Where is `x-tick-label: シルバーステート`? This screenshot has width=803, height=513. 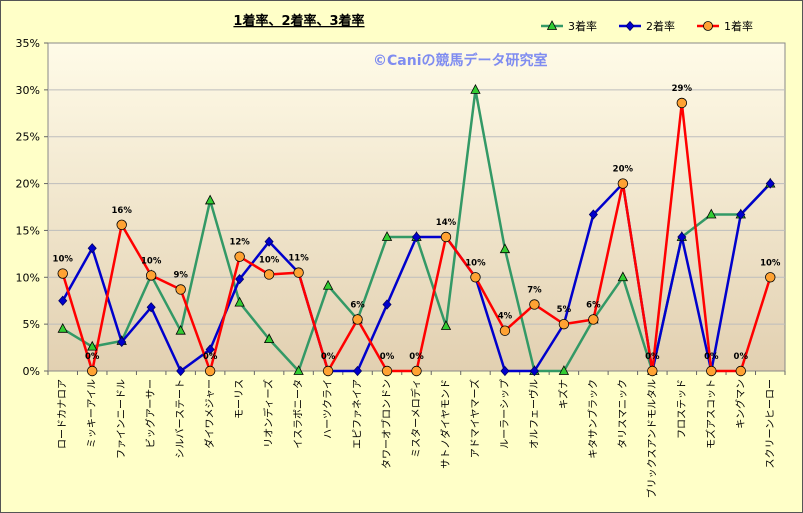
x-tick-label: シルバーステート is located at coordinates (181, 419).